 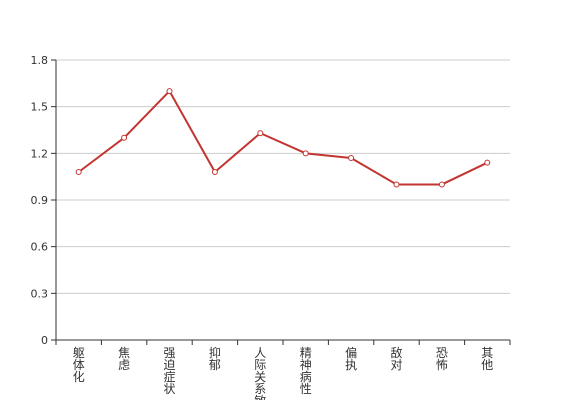 What do you see at coordinates (40, 107) in the screenshot?
I see `y-tick-label: 1.5` at bounding box center [40, 107].